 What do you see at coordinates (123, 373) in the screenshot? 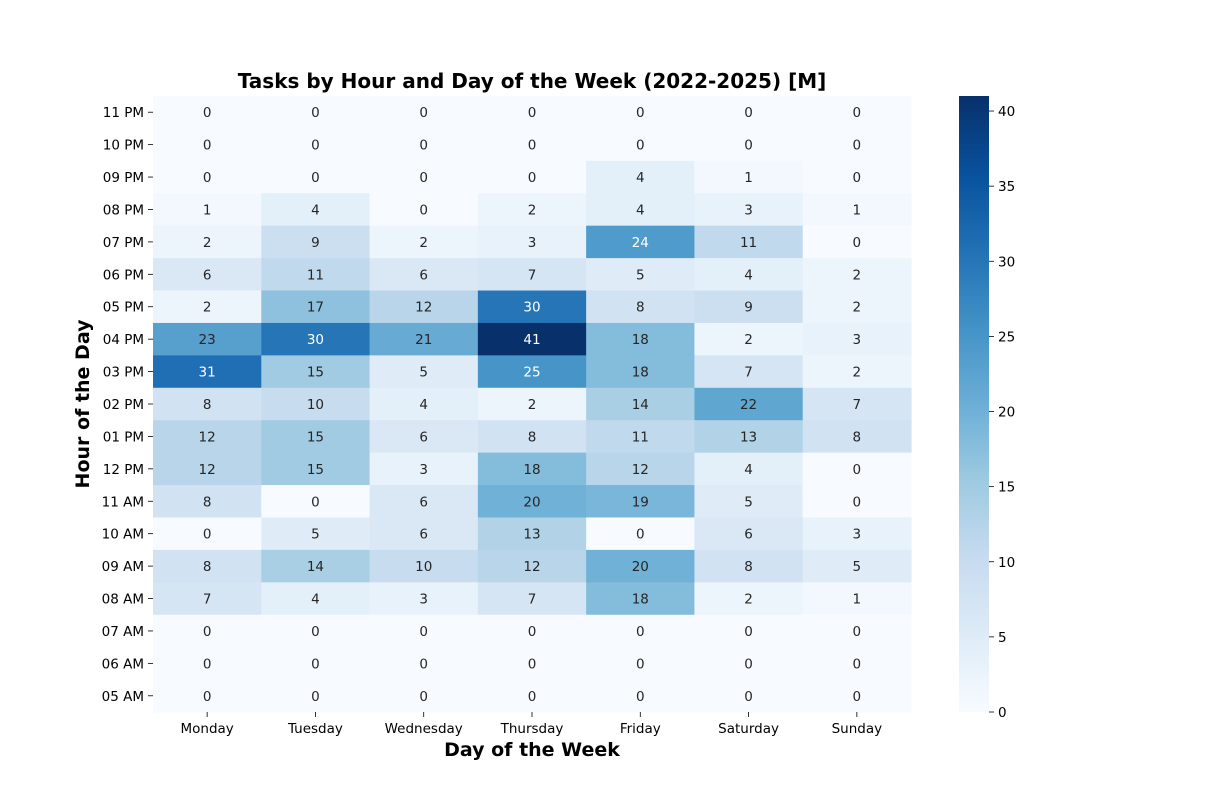
I see `y-tick-label: 03 PM` at bounding box center [123, 373].